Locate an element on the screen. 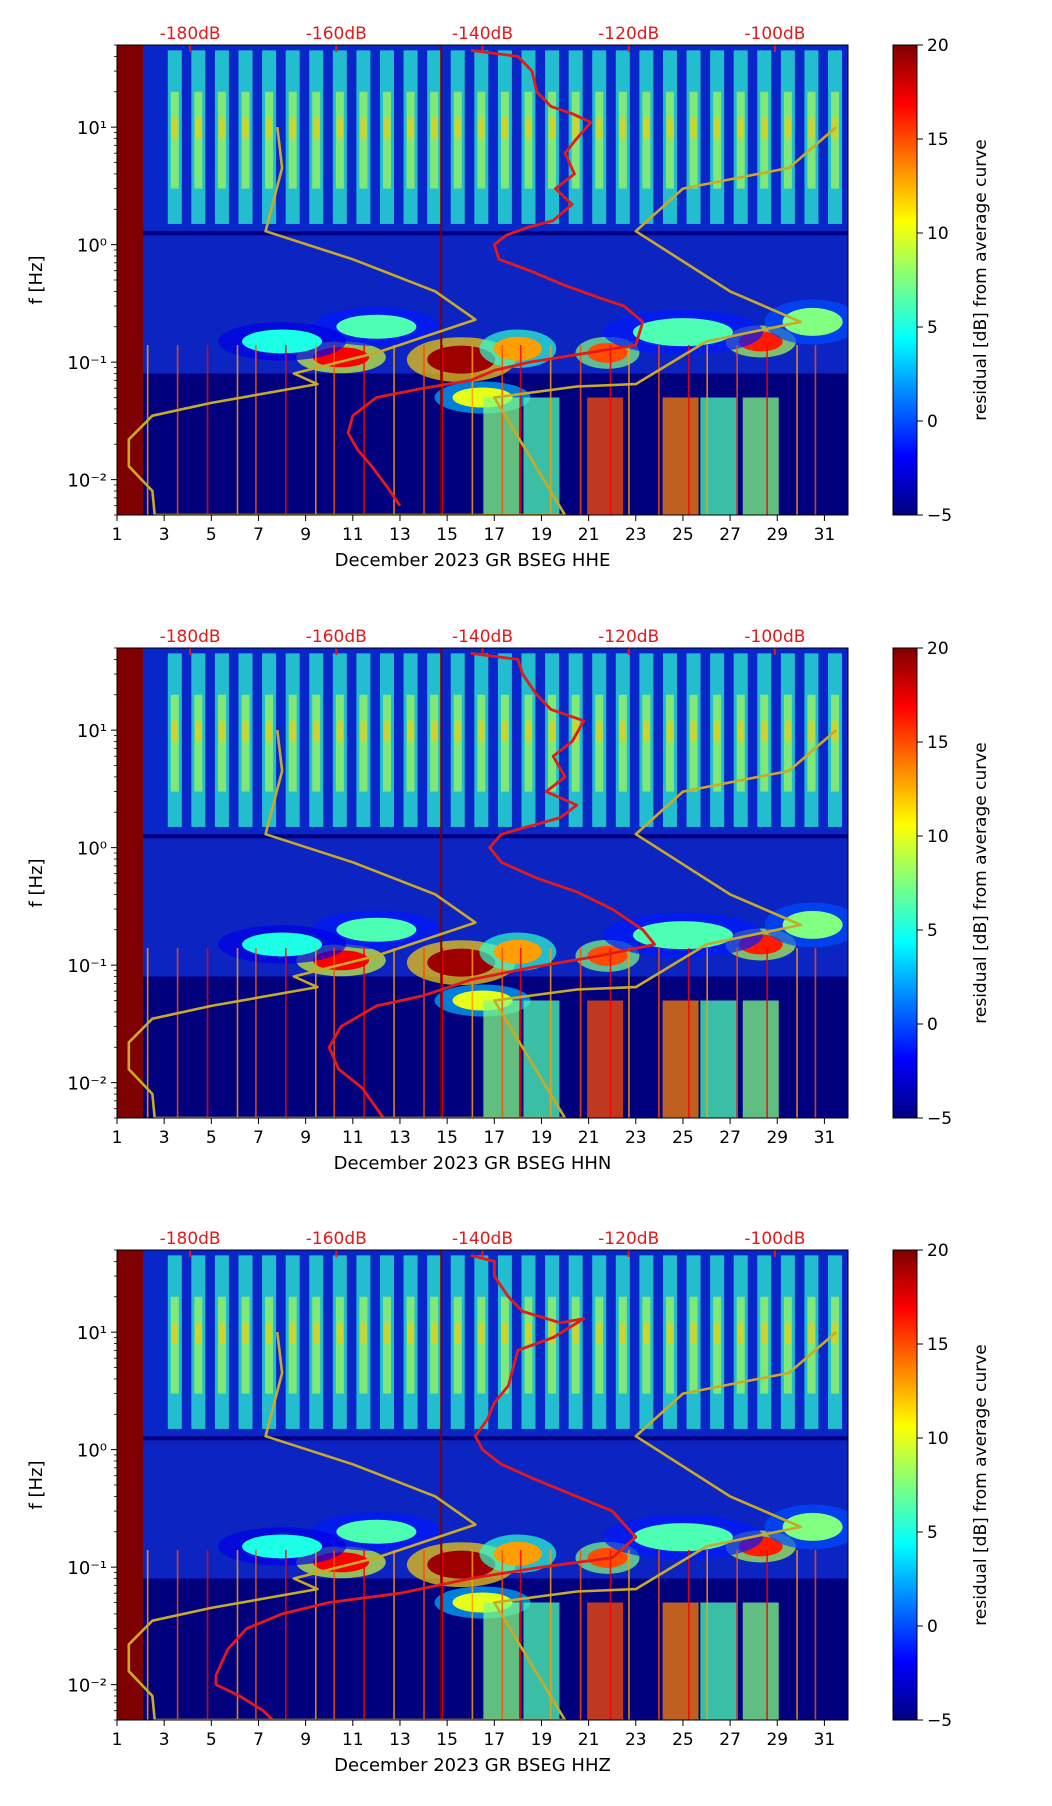  x-tick-label: 5 is located at coordinates (211, 1138).